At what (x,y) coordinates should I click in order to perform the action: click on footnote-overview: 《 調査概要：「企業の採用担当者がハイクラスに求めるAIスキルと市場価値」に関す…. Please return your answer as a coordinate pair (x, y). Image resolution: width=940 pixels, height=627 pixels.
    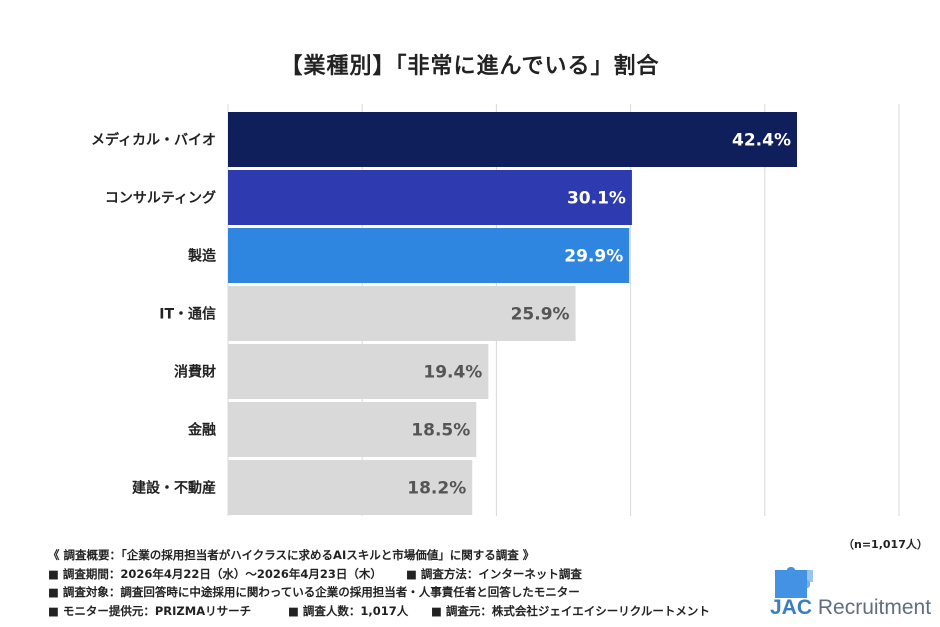
    Looking at the image, I should click on (291, 555).